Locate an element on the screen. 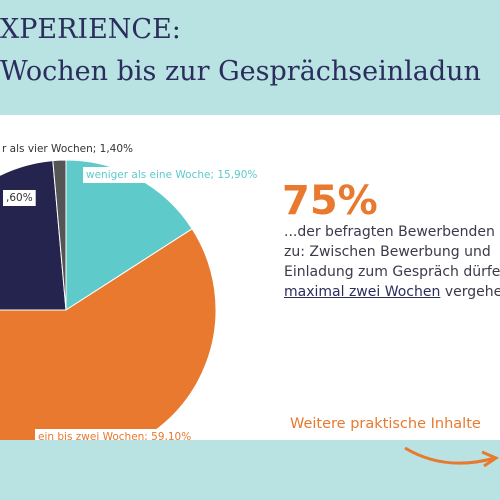 The height and width of the screenshot is (500, 500). paragraph-line: Einladung zum Gespräch dürfe is located at coordinates (392, 272).